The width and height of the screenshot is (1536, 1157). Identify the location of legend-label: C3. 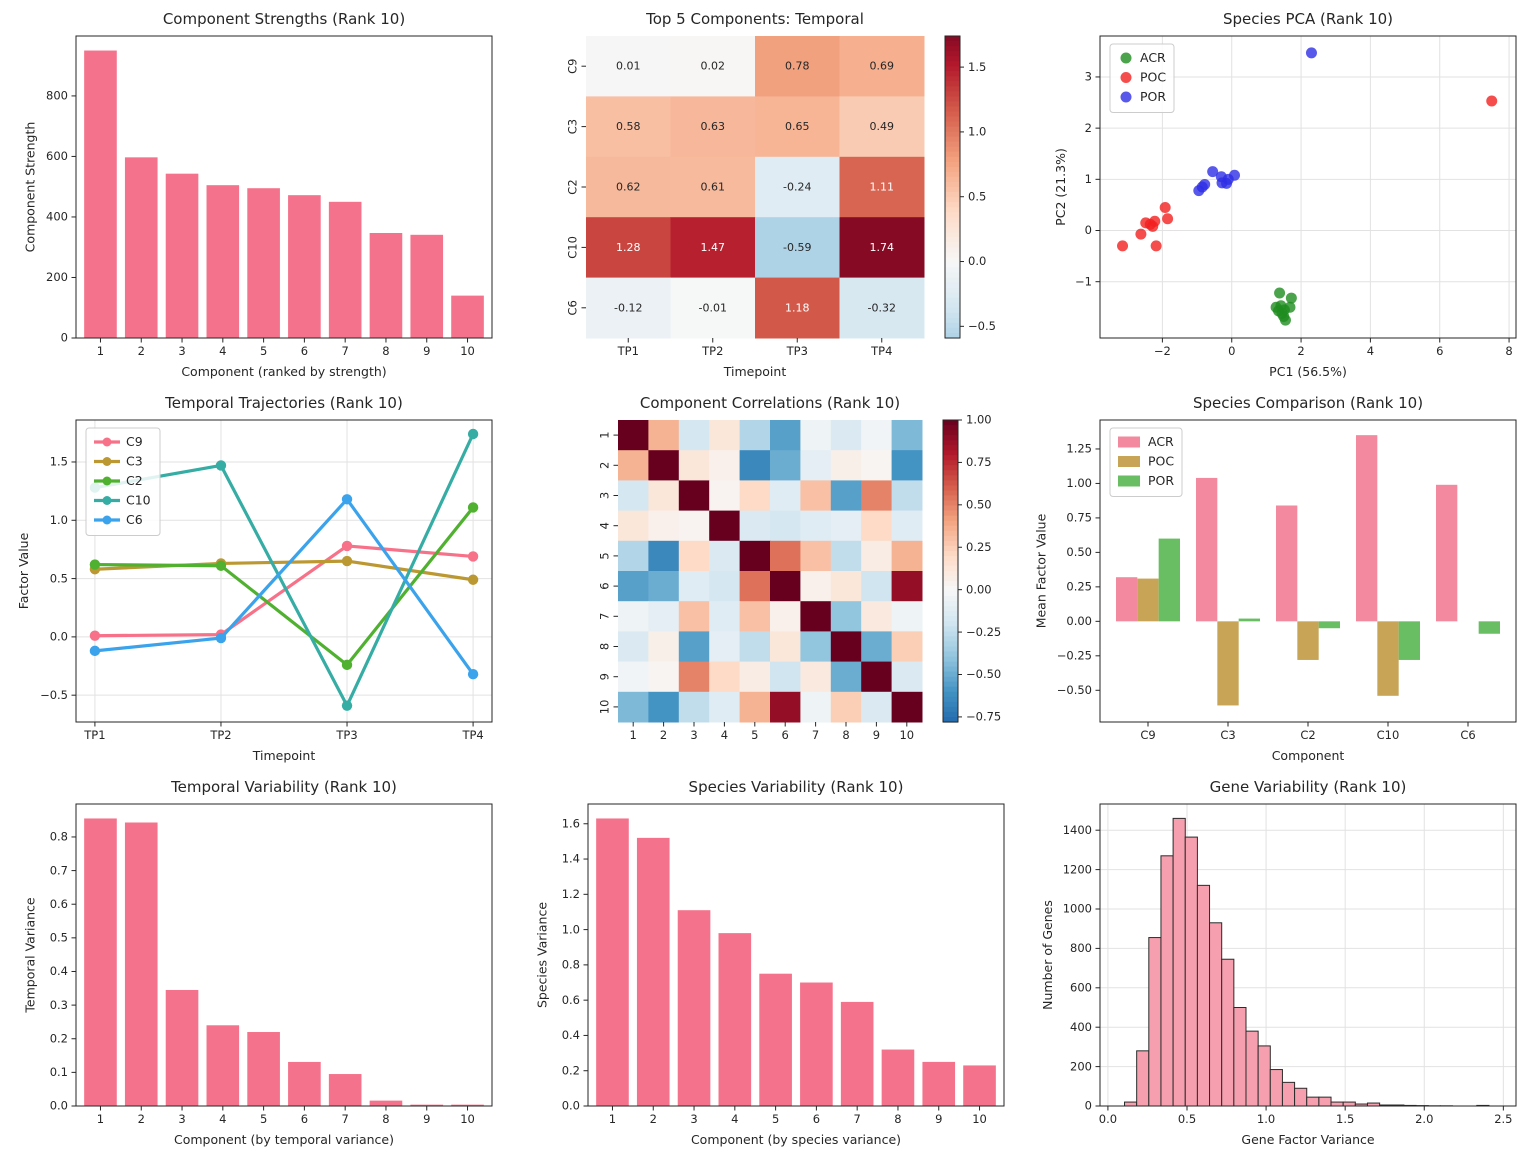
(134, 461).